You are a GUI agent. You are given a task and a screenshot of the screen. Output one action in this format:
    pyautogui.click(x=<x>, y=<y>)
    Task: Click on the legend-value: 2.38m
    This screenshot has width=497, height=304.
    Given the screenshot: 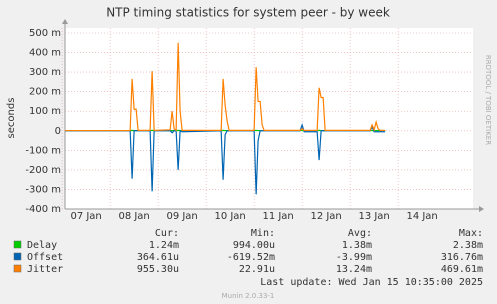 What is the action you would take?
    pyautogui.click(x=468, y=245)
    